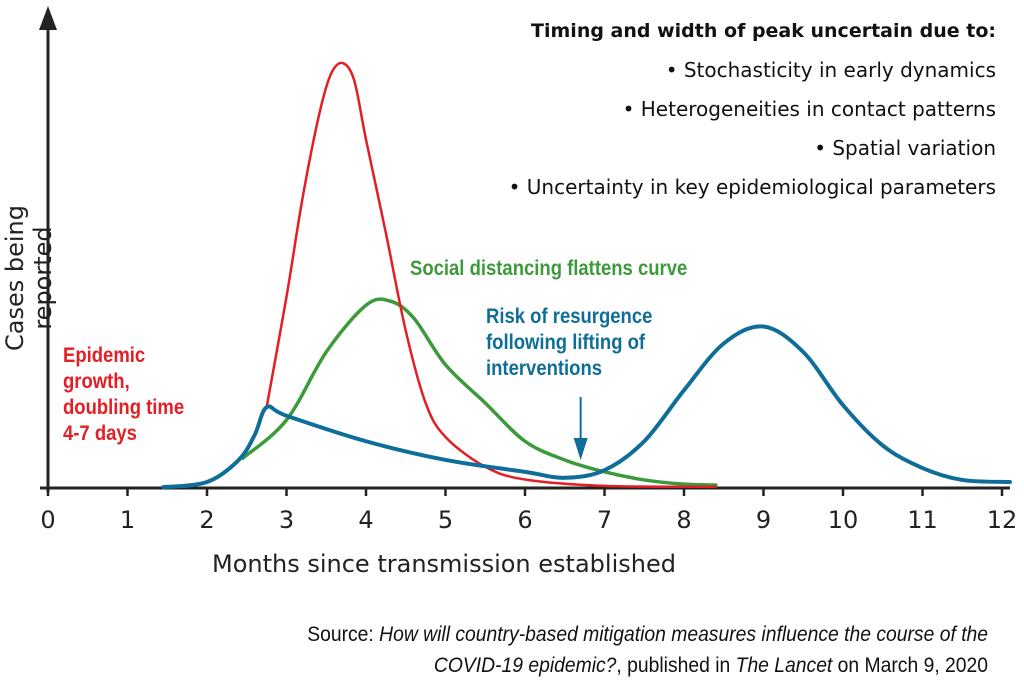 The image size is (1024, 689). Describe the element at coordinates (544, 368) in the screenshot. I see `annotation-line: interventions` at that location.